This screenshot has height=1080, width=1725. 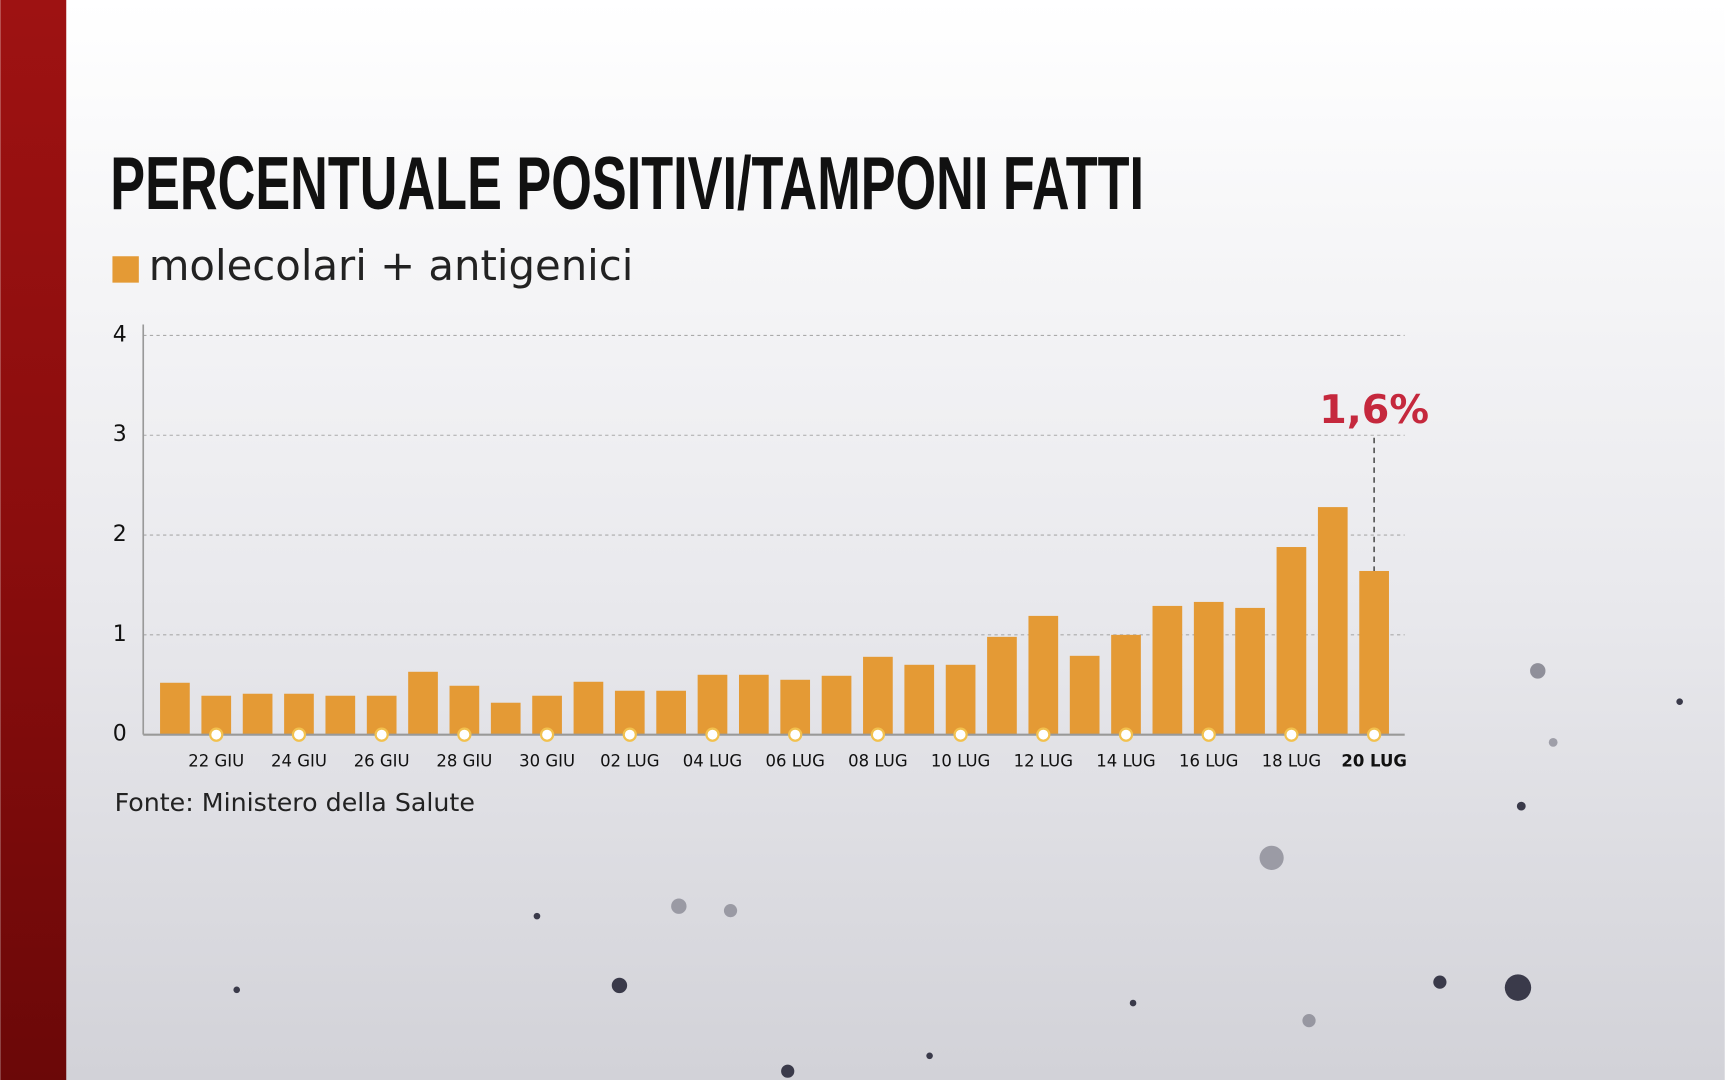 What do you see at coordinates (1374, 761) in the screenshot?
I see `x-tick-label: 20 LUG` at bounding box center [1374, 761].